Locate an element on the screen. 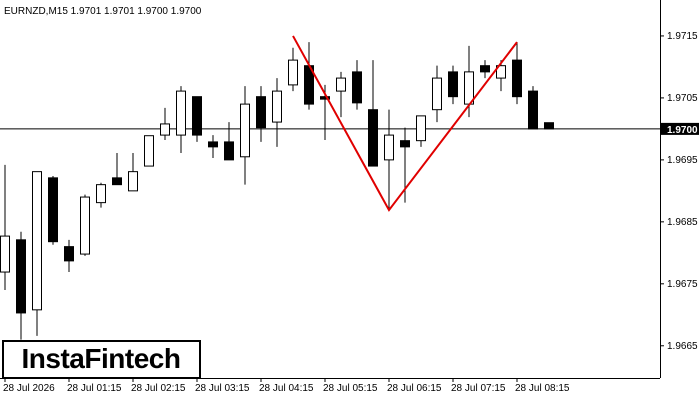  x-tick-label: 28 Jul 07:15 is located at coordinates (478, 388).